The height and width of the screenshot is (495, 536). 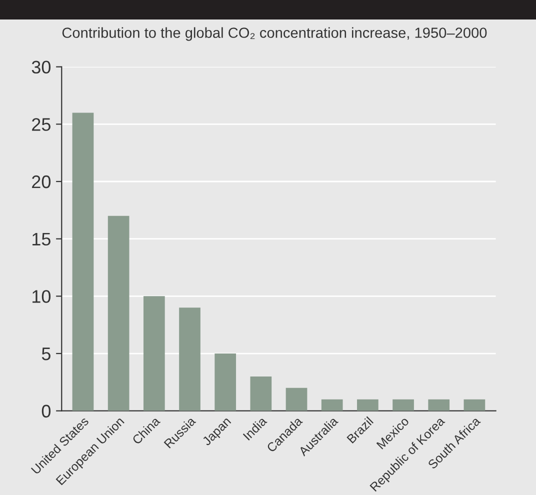 I want to click on chart-title: Contribution to the global CO₂ concentration increase, 1950–2000, so click(x=274, y=34).